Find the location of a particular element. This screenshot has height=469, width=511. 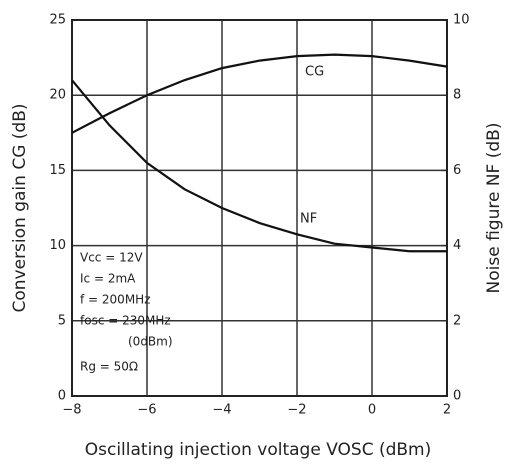

series-line is located at coordinates (259, 93).